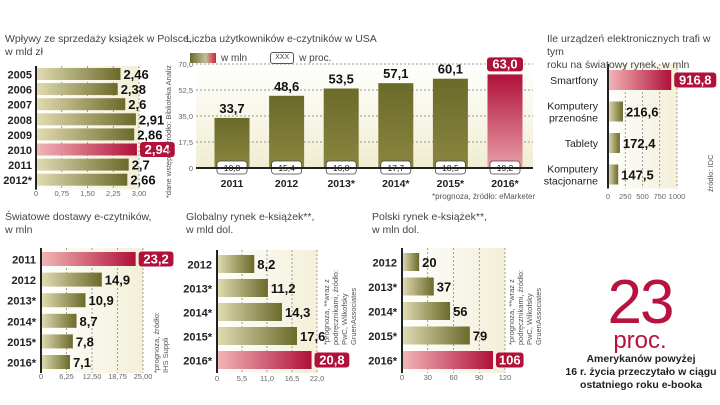 The height and width of the screenshot is (405, 720). What do you see at coordinates (117, 280) in the screenshot?
I see `ereaders-value-label: 14,9` at bounding box center [117, 280].